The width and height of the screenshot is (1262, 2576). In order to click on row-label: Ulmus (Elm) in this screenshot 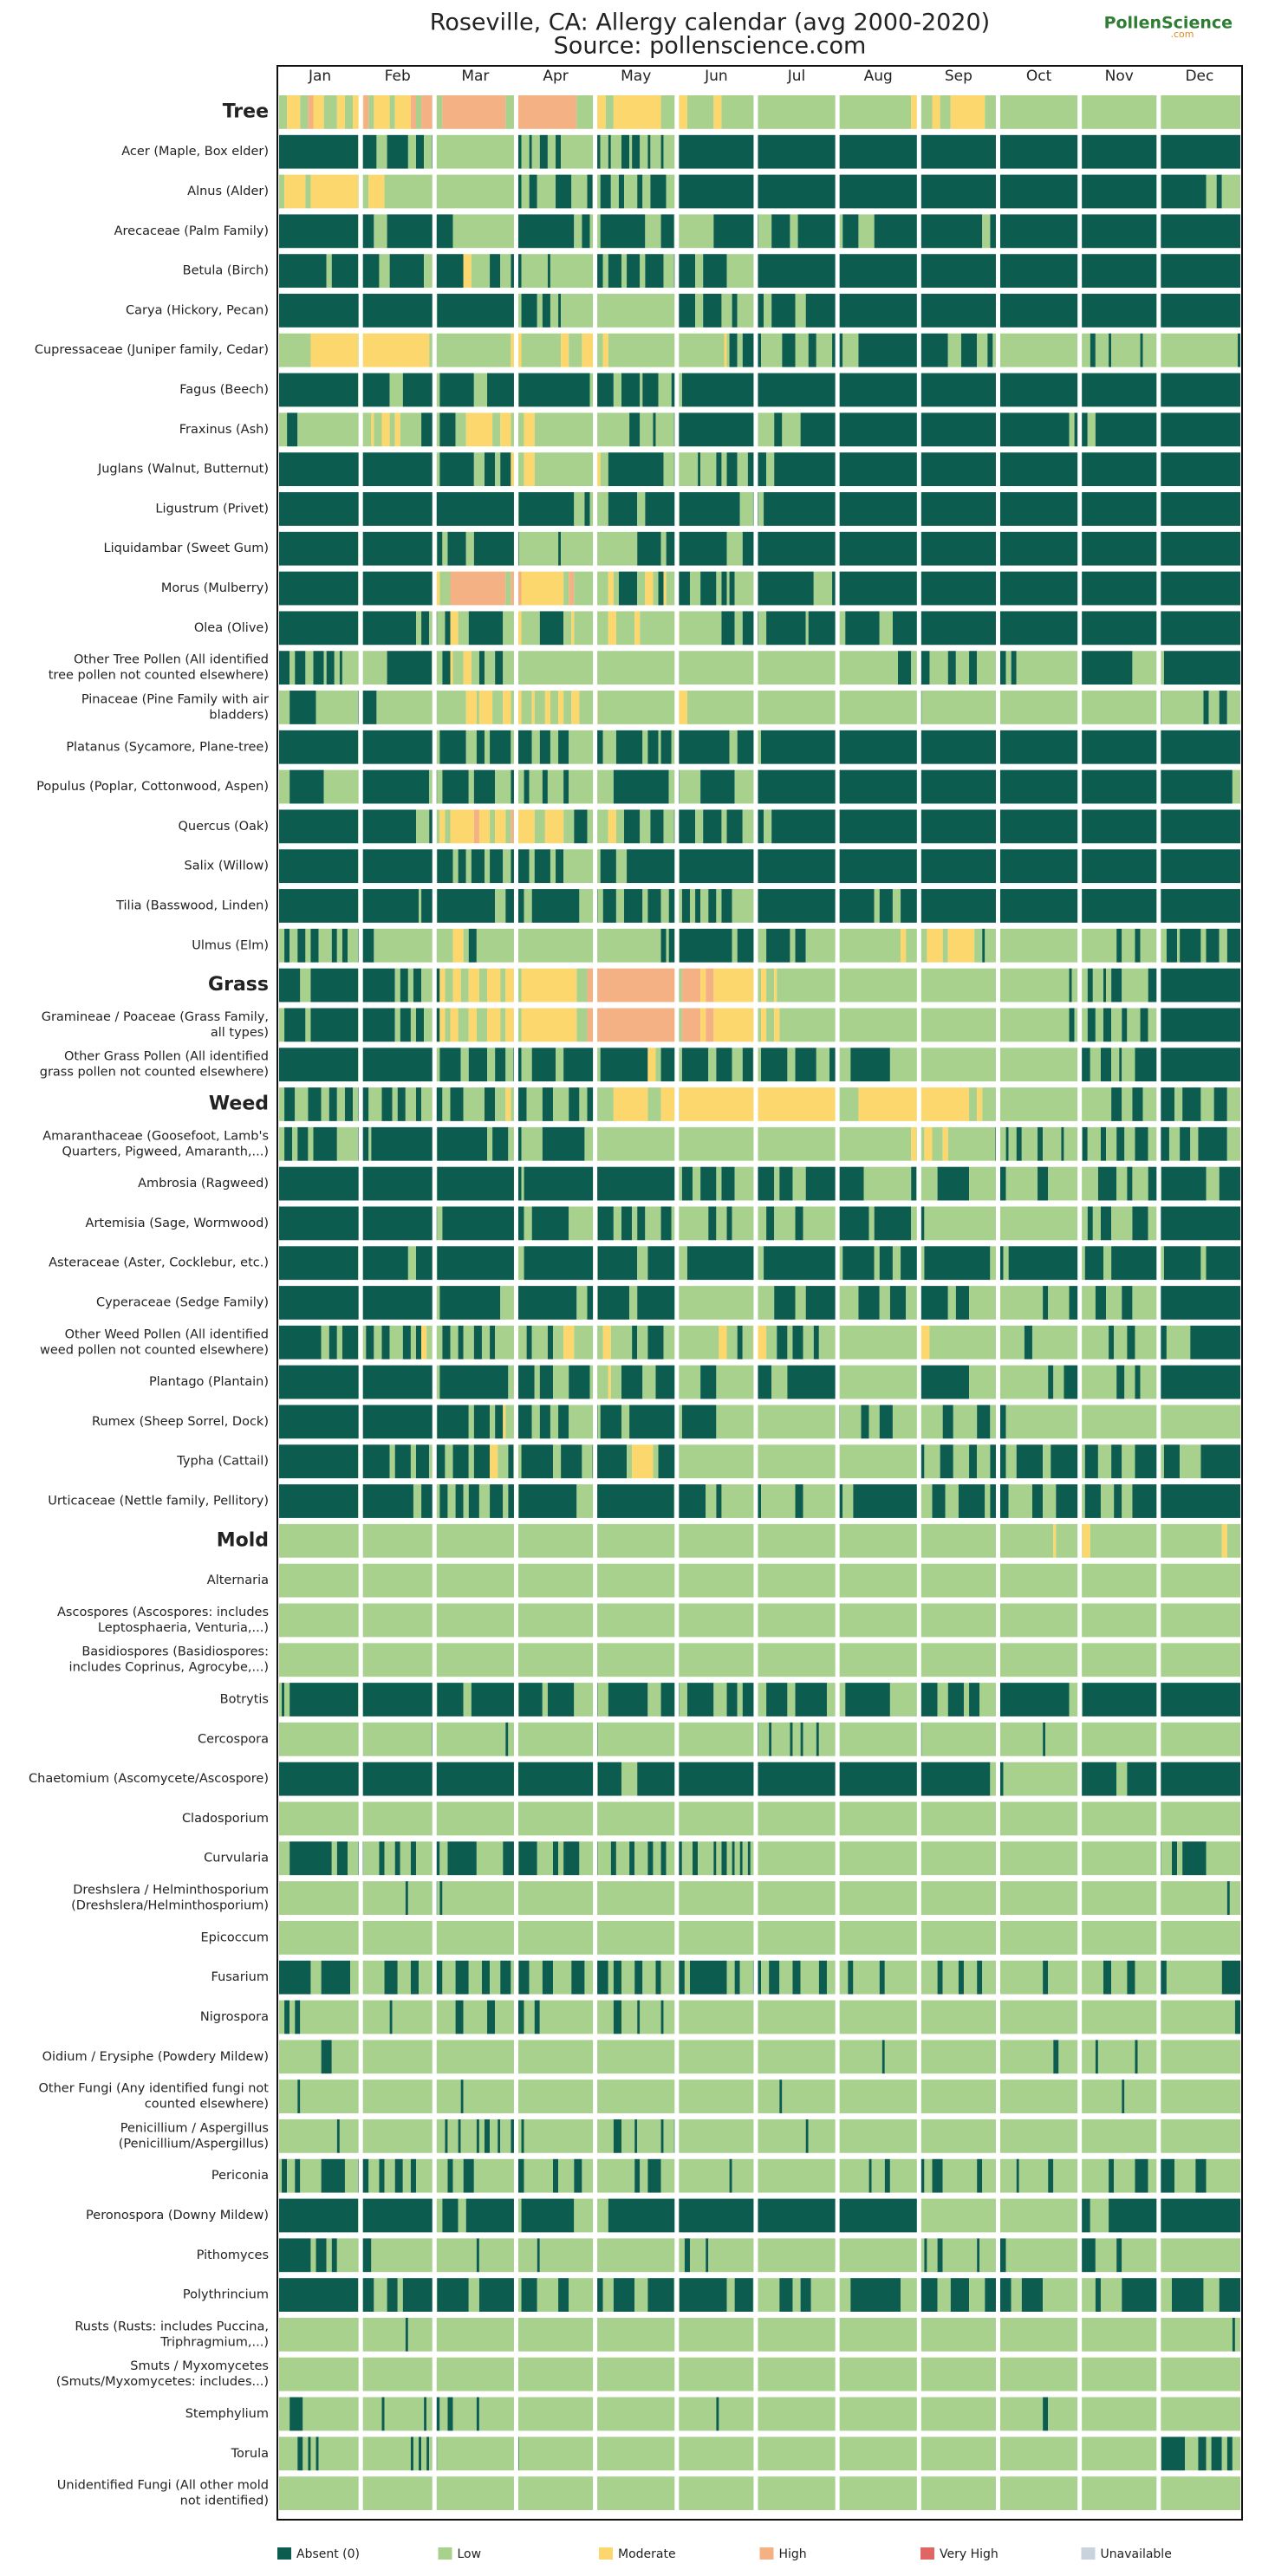, I will do `click(230, 945)`.